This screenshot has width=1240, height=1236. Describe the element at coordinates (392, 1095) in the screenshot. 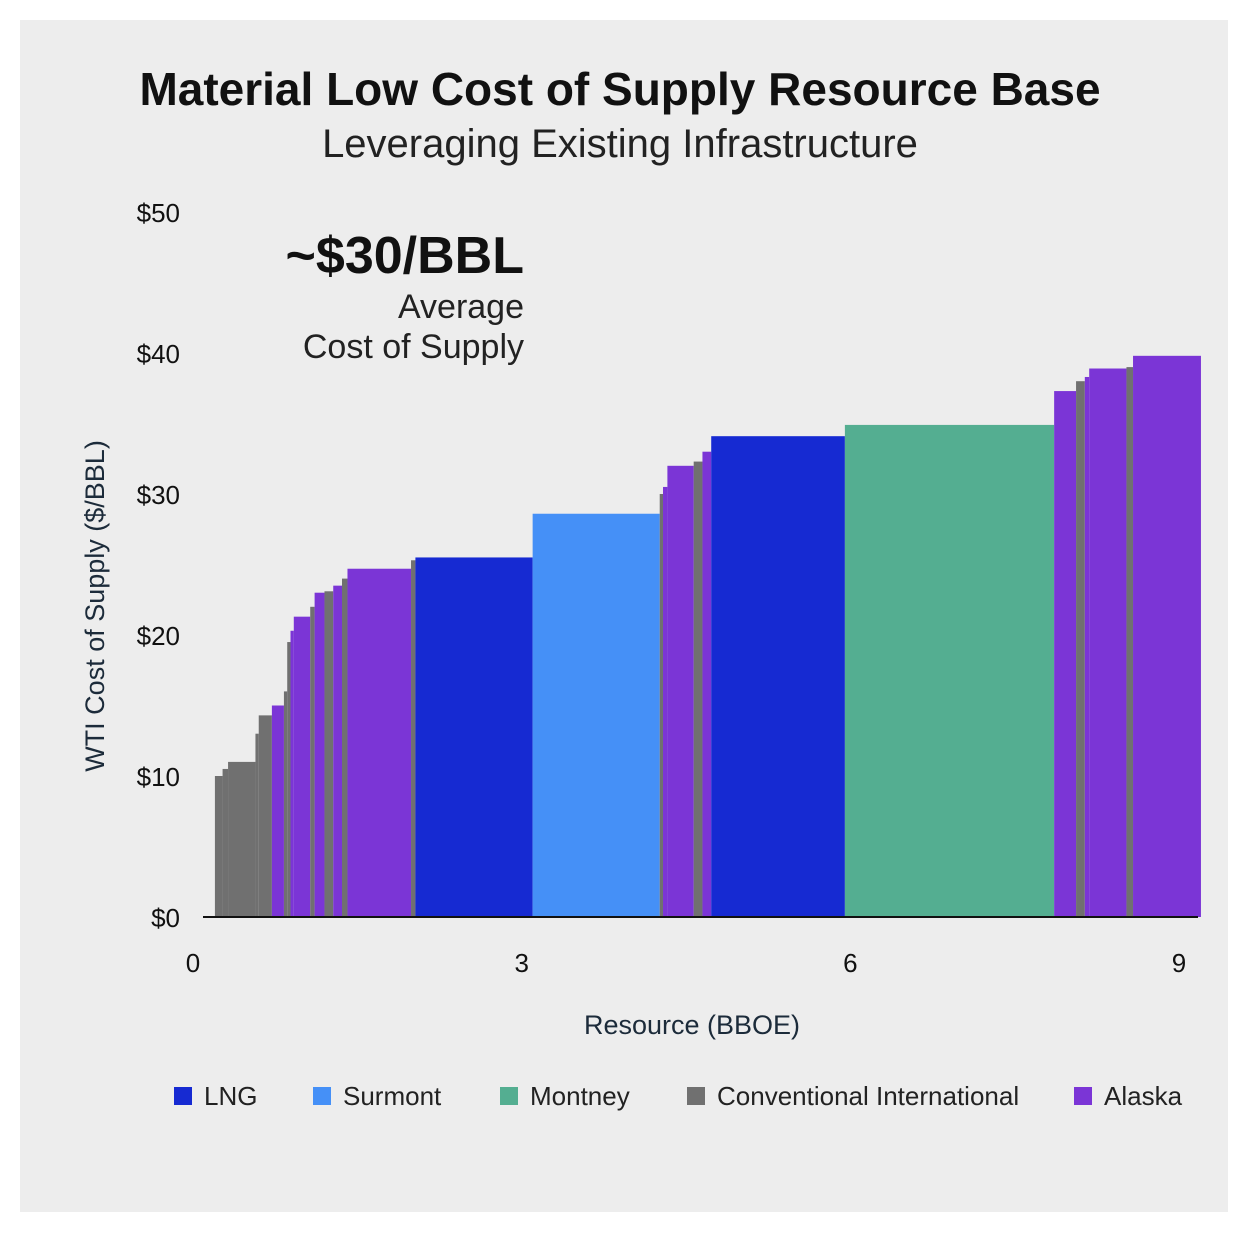

I see `legend-label-surmont: Surmont` at that location.